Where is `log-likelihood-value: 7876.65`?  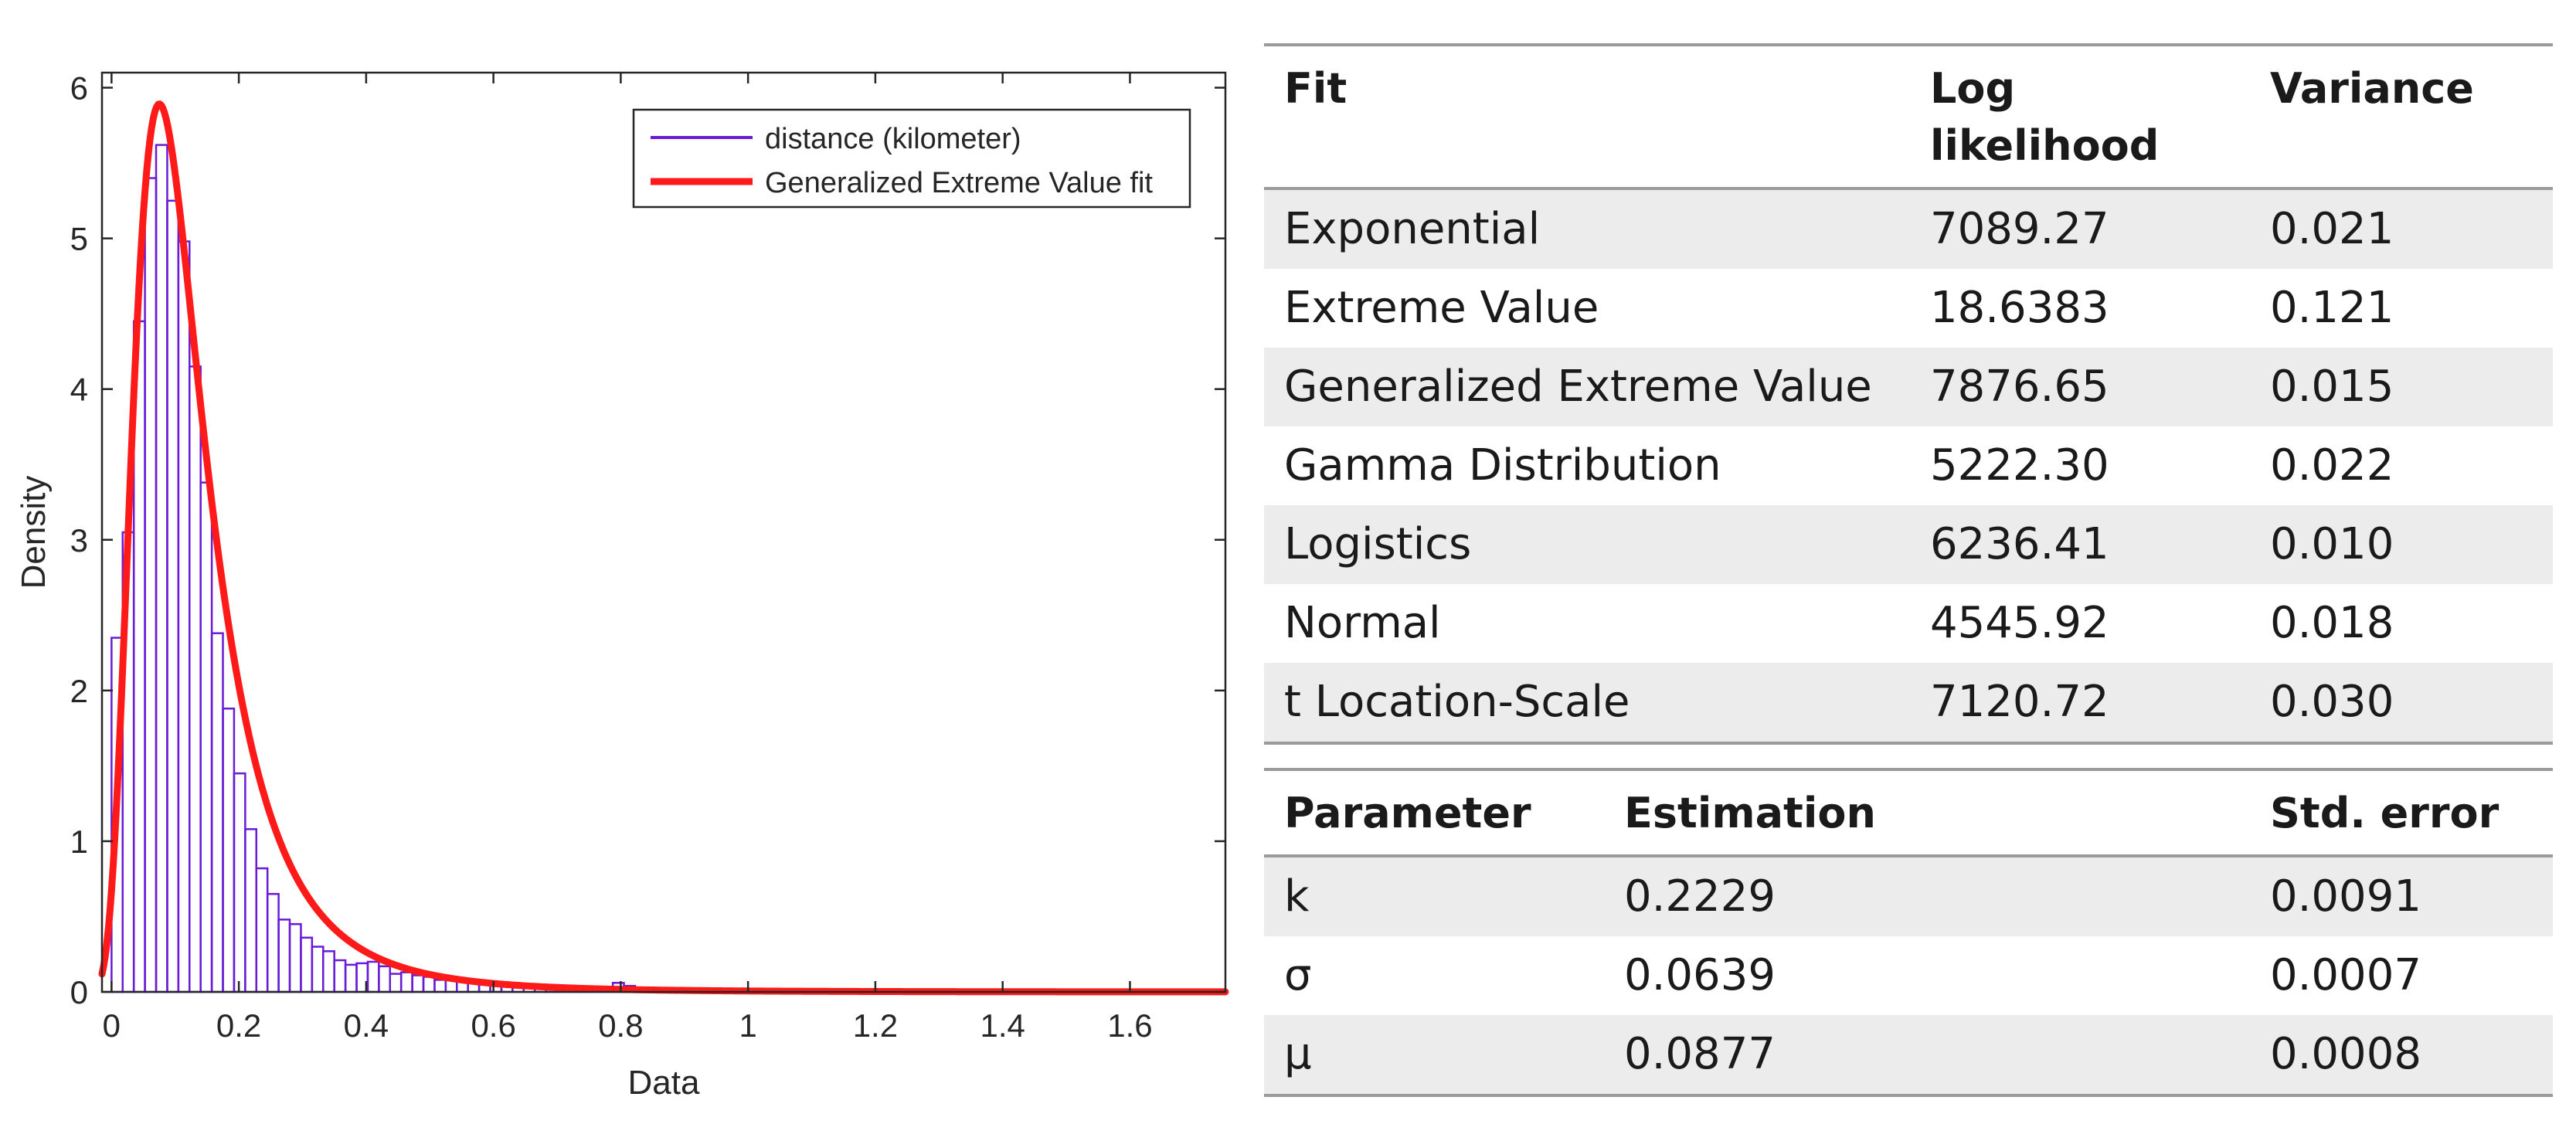 log-likelihood-value: 7876.65 is located at coordinates (2019, 387).